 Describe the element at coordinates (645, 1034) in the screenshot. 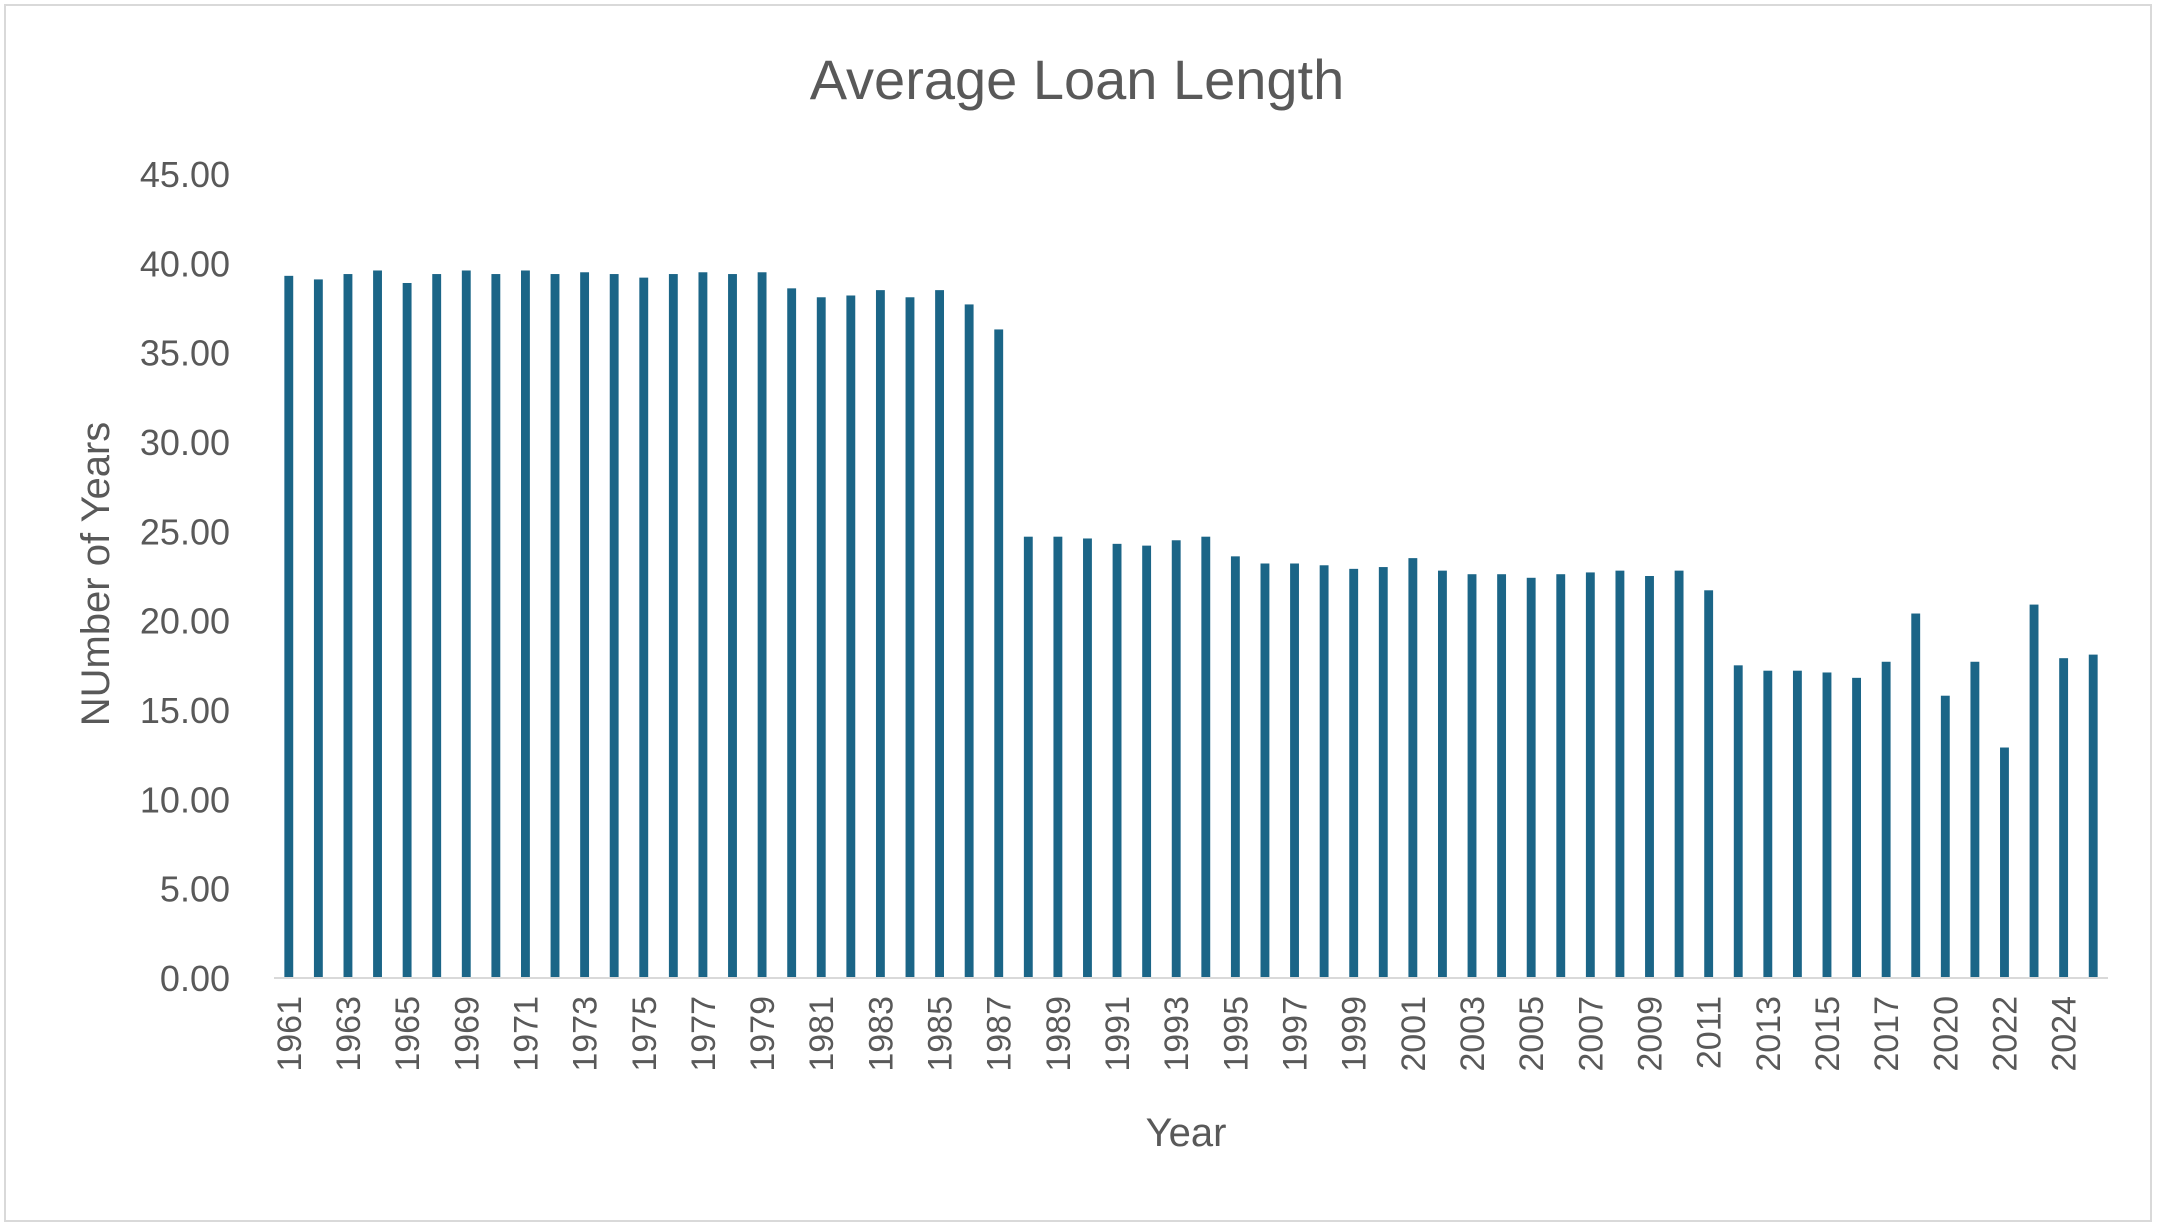

I see `x-tick-label: 1975` at that location.